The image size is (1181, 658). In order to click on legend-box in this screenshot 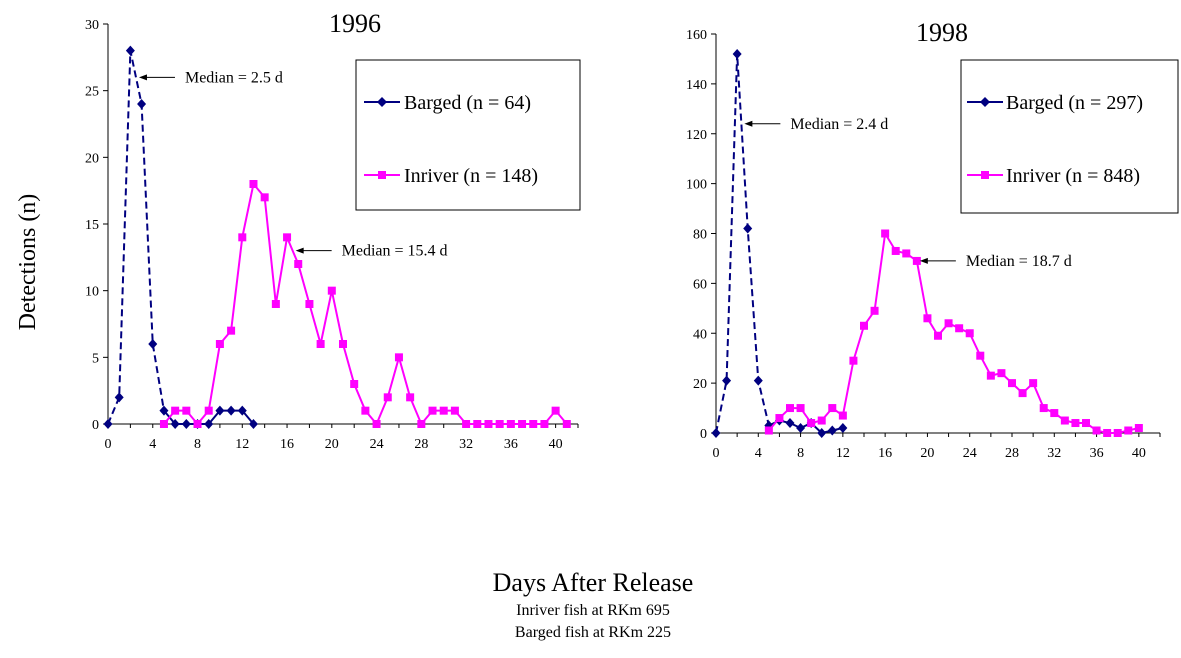, I will do `click(1069, 136)`.